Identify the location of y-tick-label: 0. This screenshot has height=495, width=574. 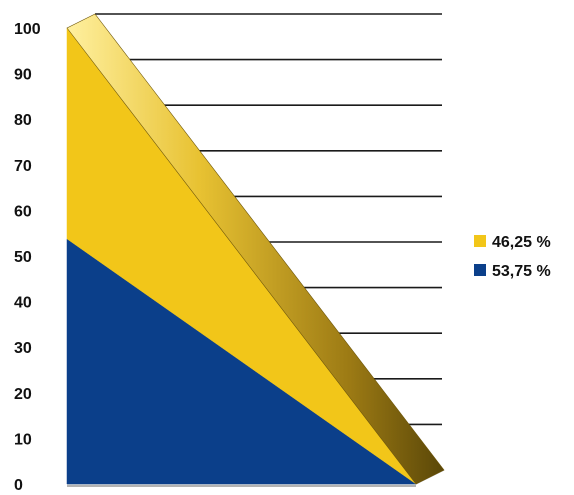
(18, 483).